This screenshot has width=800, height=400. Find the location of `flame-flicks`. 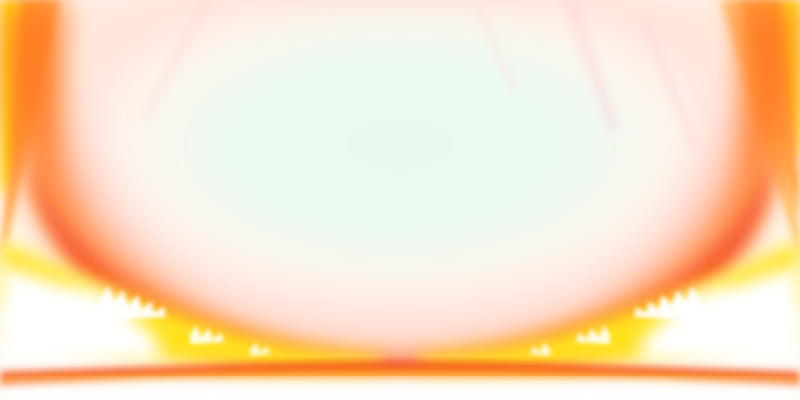

flame-flicks is located at coordinates (400, 321).